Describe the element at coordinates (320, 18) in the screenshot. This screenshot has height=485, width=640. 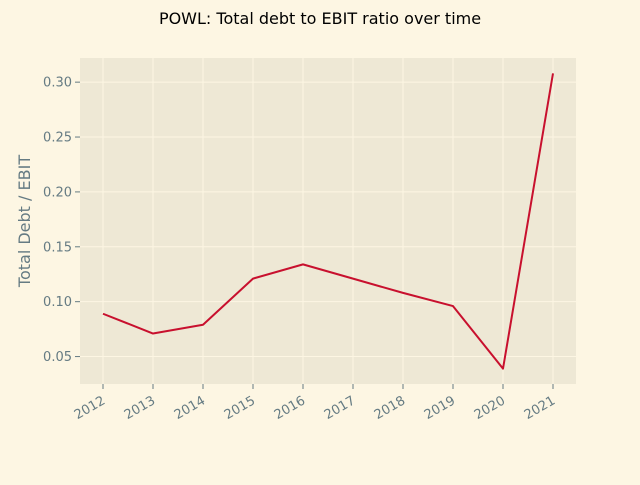
I see `chart-title: POWL: Total debt to EBIT ratio over time` at that location.